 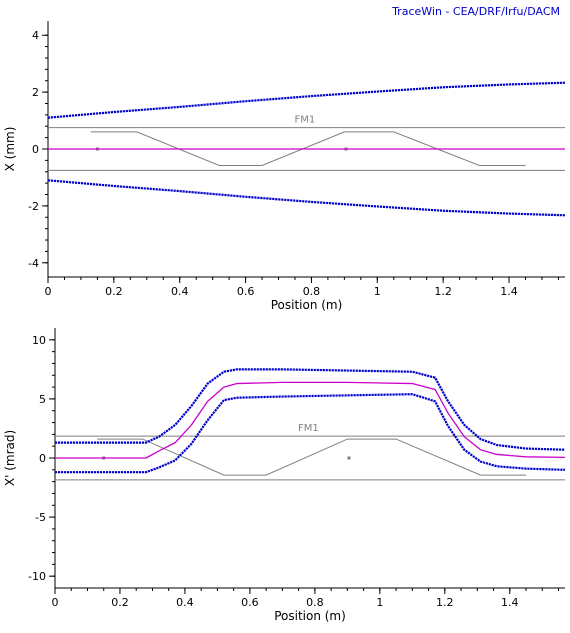 What do you see at coordinates (42, 399) in the screenshot?
I see `y-tick-label: 5` at bounding box center [42, 399].